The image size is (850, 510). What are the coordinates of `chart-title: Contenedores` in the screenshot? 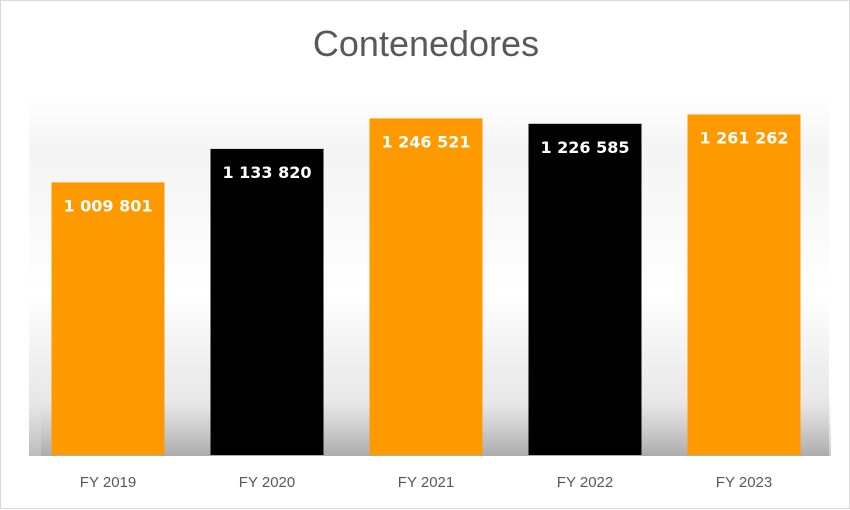 It's located at (426, 43).